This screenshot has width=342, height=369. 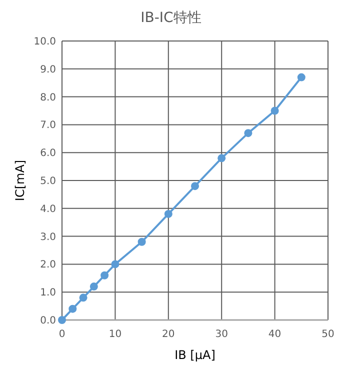 What do you see at coordinates (48, 98) in the screenshot?
I see `y-tick-label: 8.0` at bounding box center [48, 98].